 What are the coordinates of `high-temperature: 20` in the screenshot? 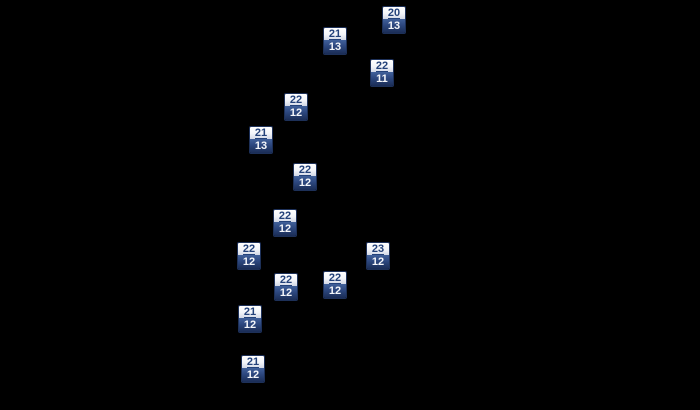 It's located at (394, 13).